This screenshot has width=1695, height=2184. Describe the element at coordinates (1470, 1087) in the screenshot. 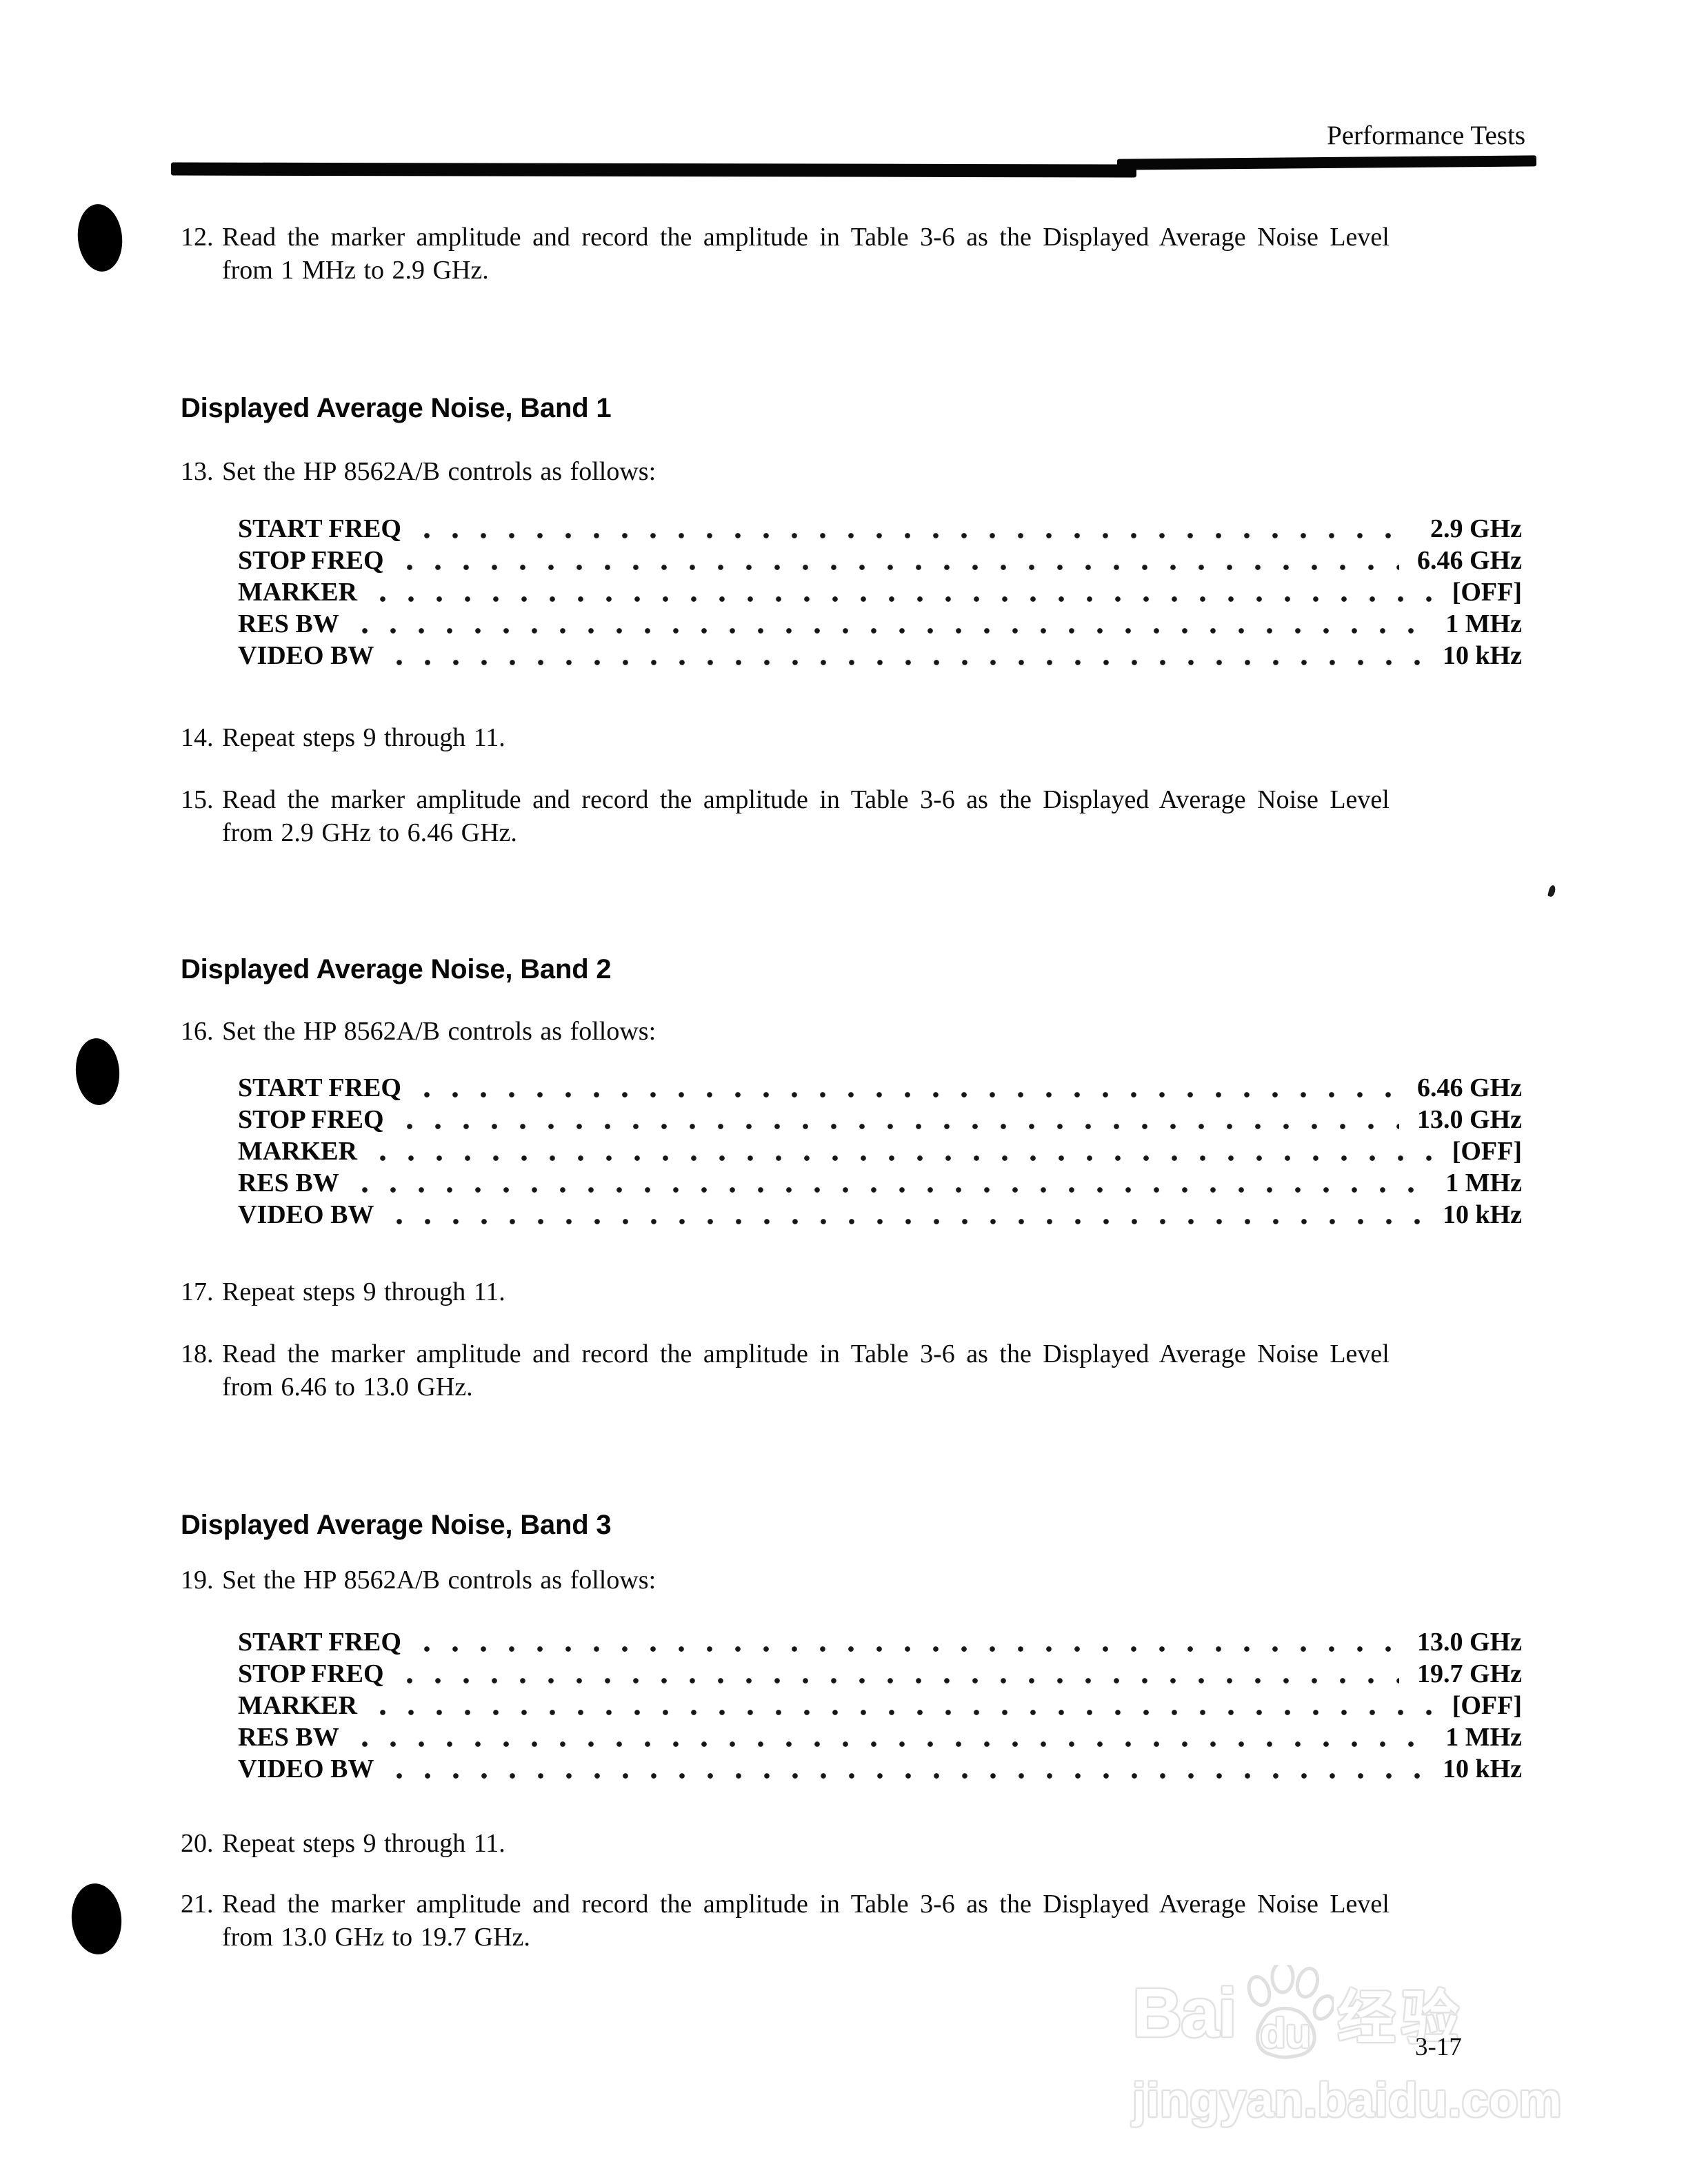

I see `setting-value: 6.46 GHz` at that location.